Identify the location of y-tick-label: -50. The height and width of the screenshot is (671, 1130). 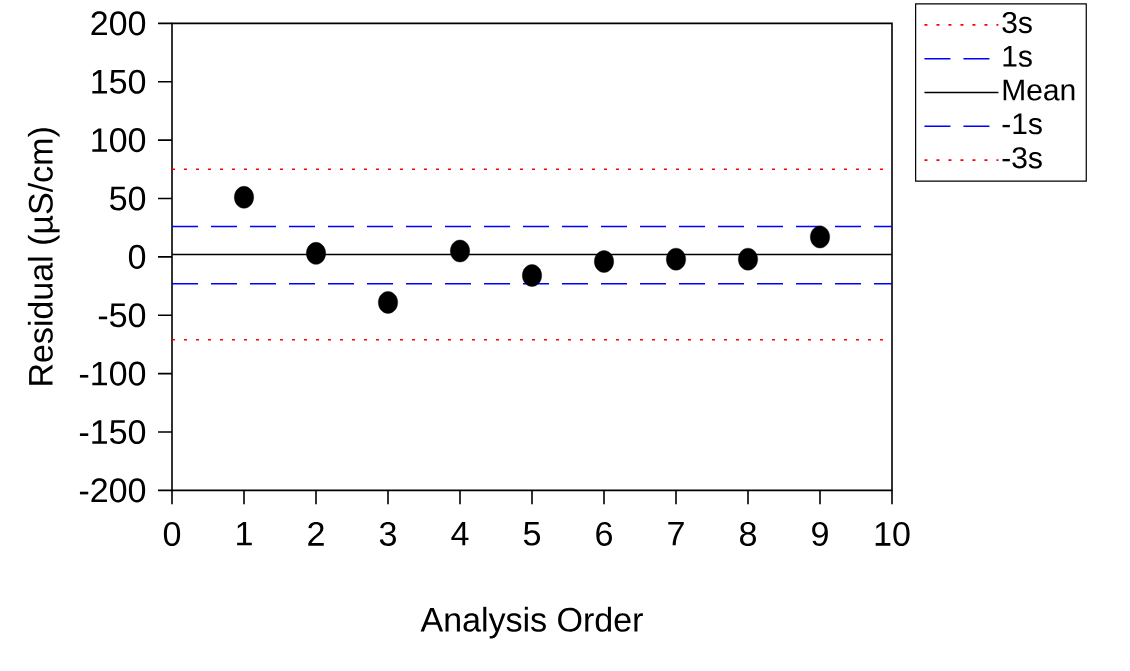
(122, 315).